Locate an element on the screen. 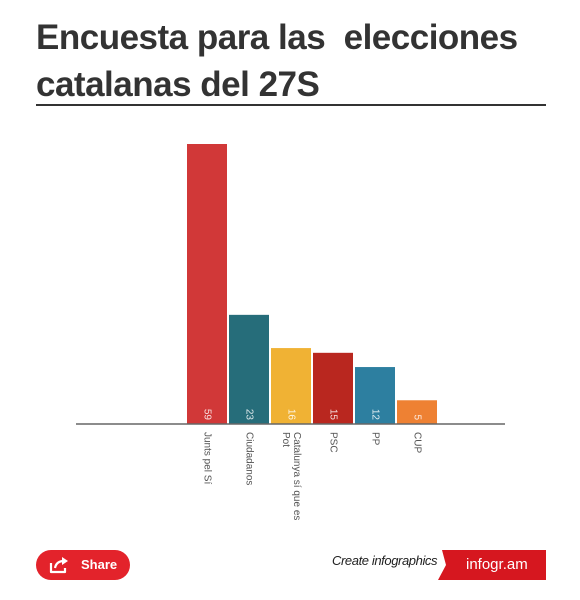  category-label-2: Ciudadanos is located at coordinates (249, 458).